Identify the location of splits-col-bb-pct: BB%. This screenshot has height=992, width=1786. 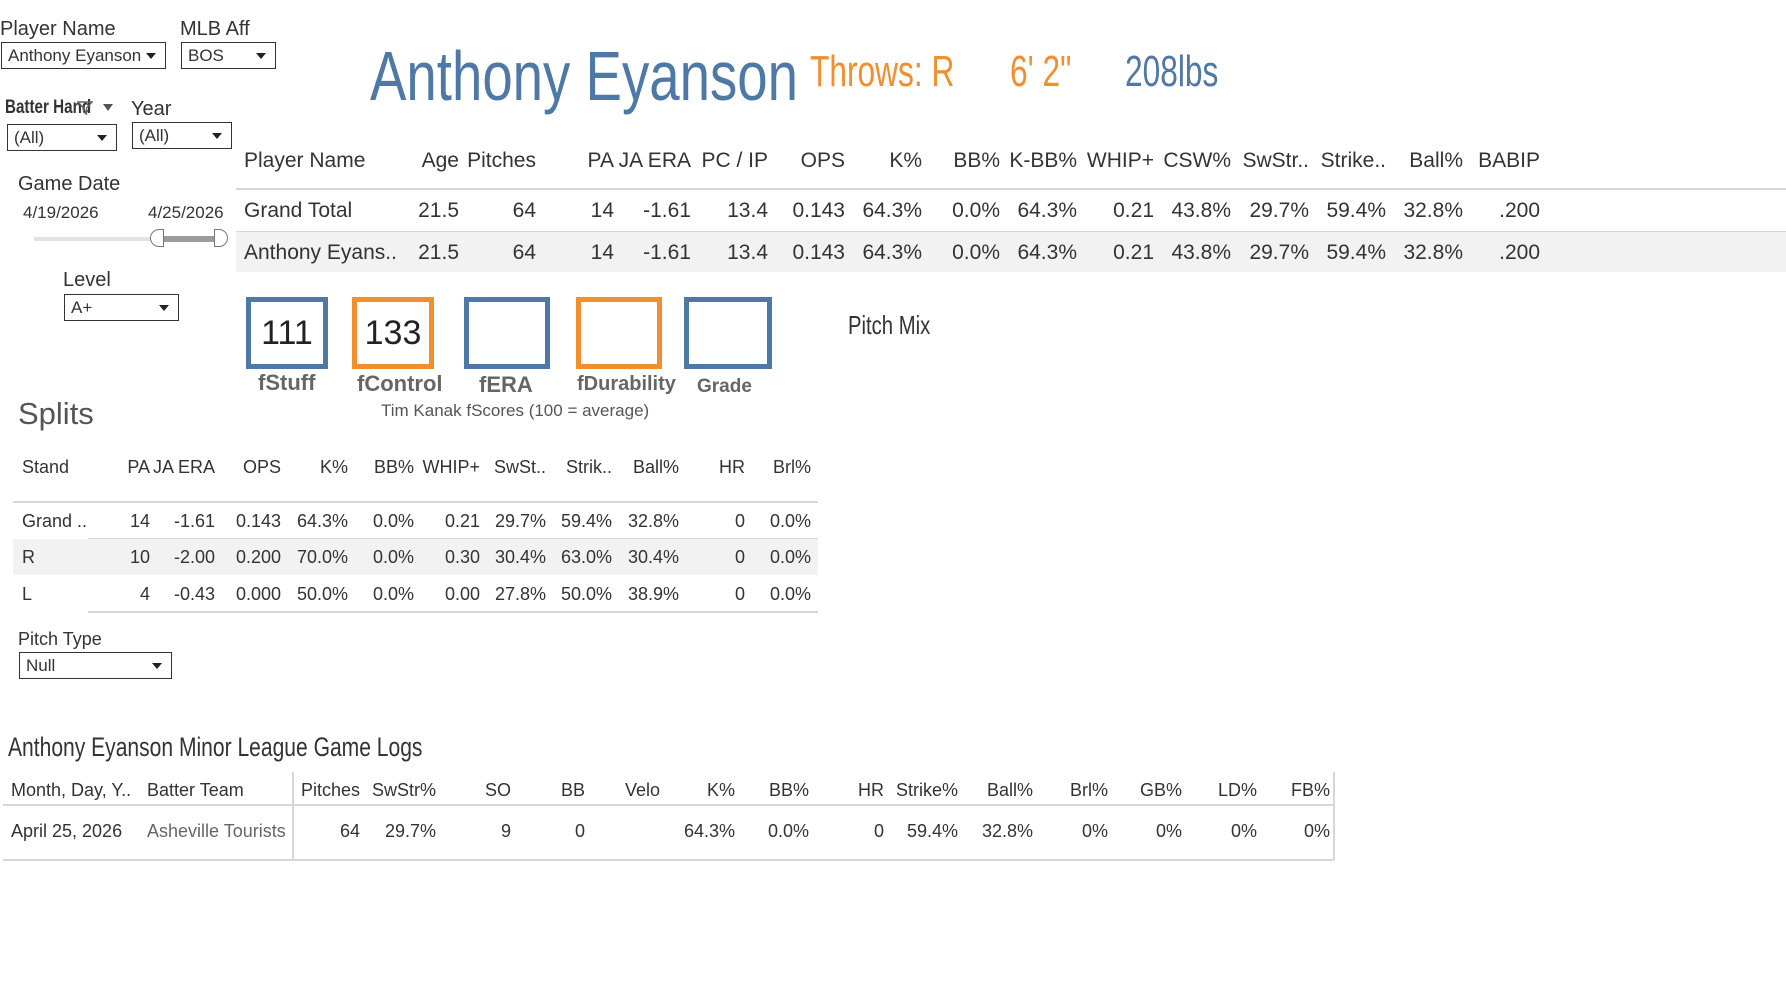
(393, 467).